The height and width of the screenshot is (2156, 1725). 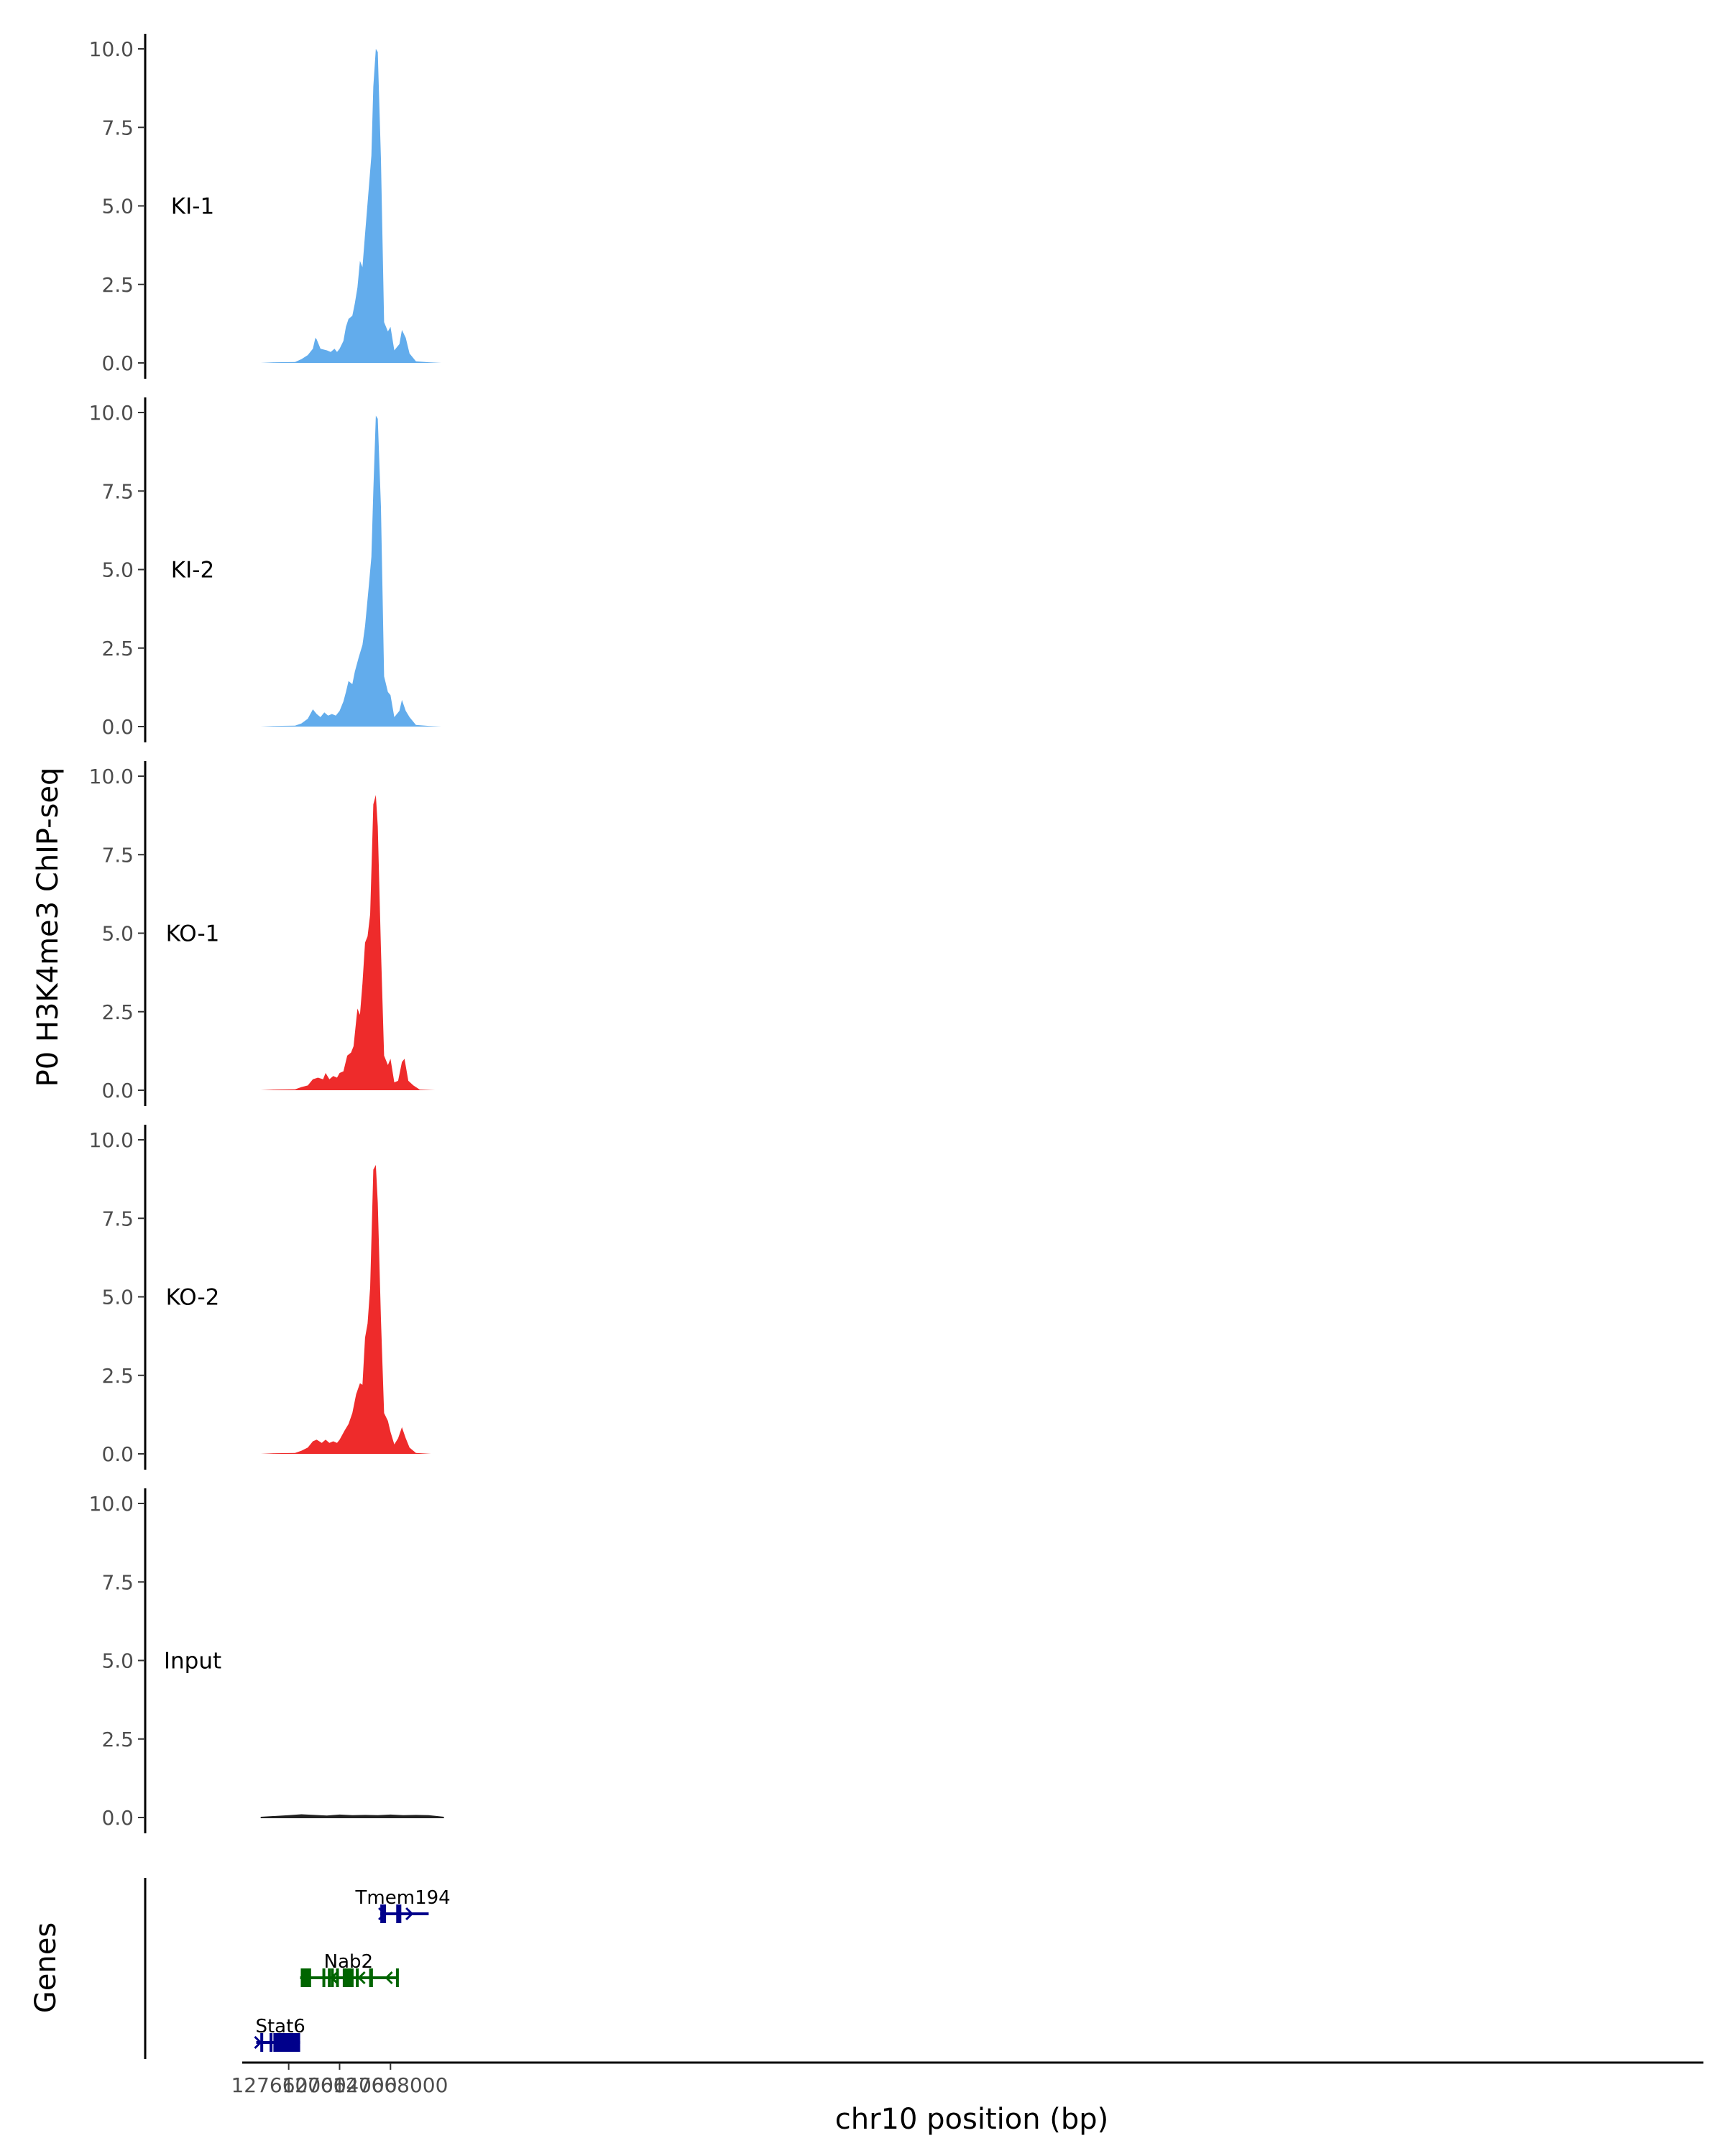 What do you see at coordinates (193, 934) in the screenshot?
I see `track-label-ko-1: KO-1` at bounding box center [193, 934].